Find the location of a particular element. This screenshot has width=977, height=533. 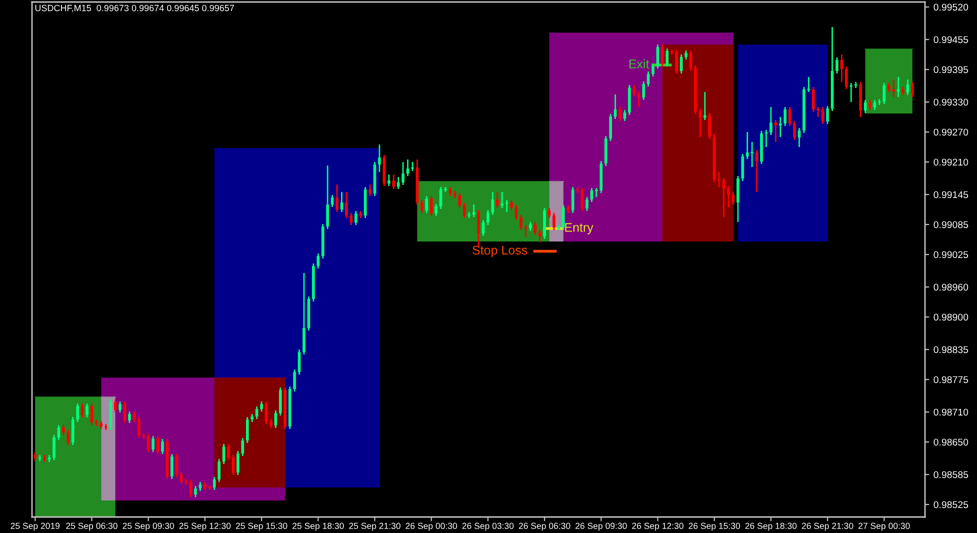

y-tick-label: 0.98585 is located at coordinates (951, 474).